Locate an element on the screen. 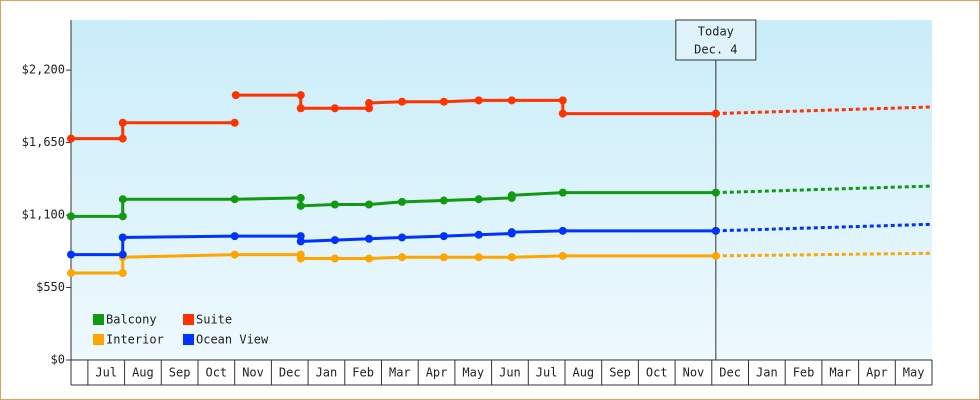  y-tick-label: $2,200 is located at coordinates (43, 70).